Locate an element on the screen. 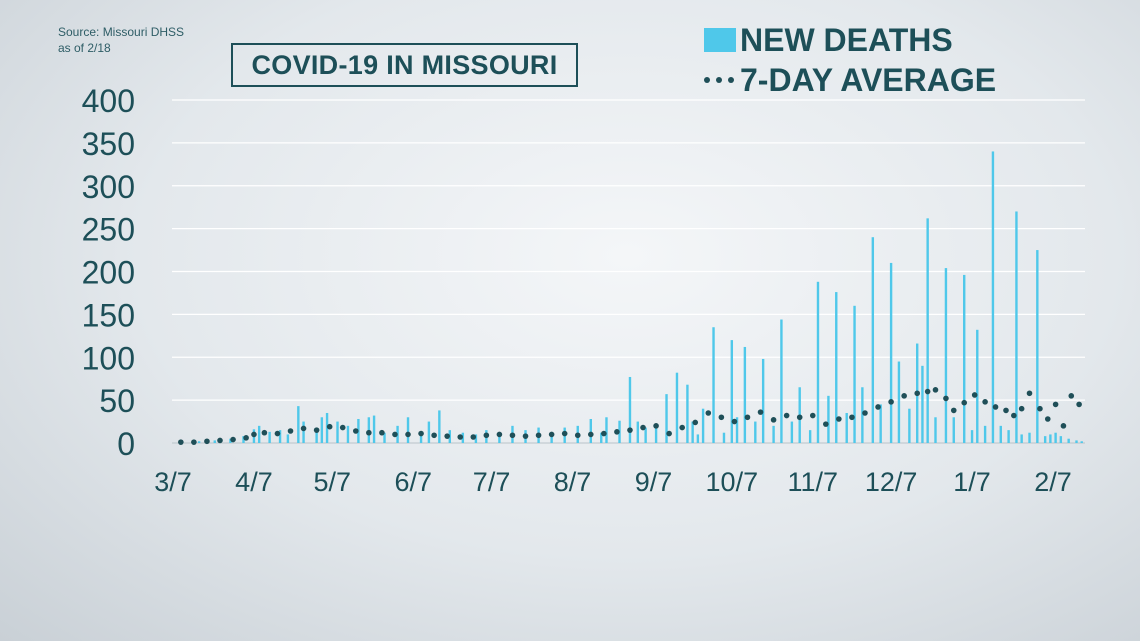  legend: NEW DEATHS 7-DAY AVERAGE is located at coordinates (850, 60).